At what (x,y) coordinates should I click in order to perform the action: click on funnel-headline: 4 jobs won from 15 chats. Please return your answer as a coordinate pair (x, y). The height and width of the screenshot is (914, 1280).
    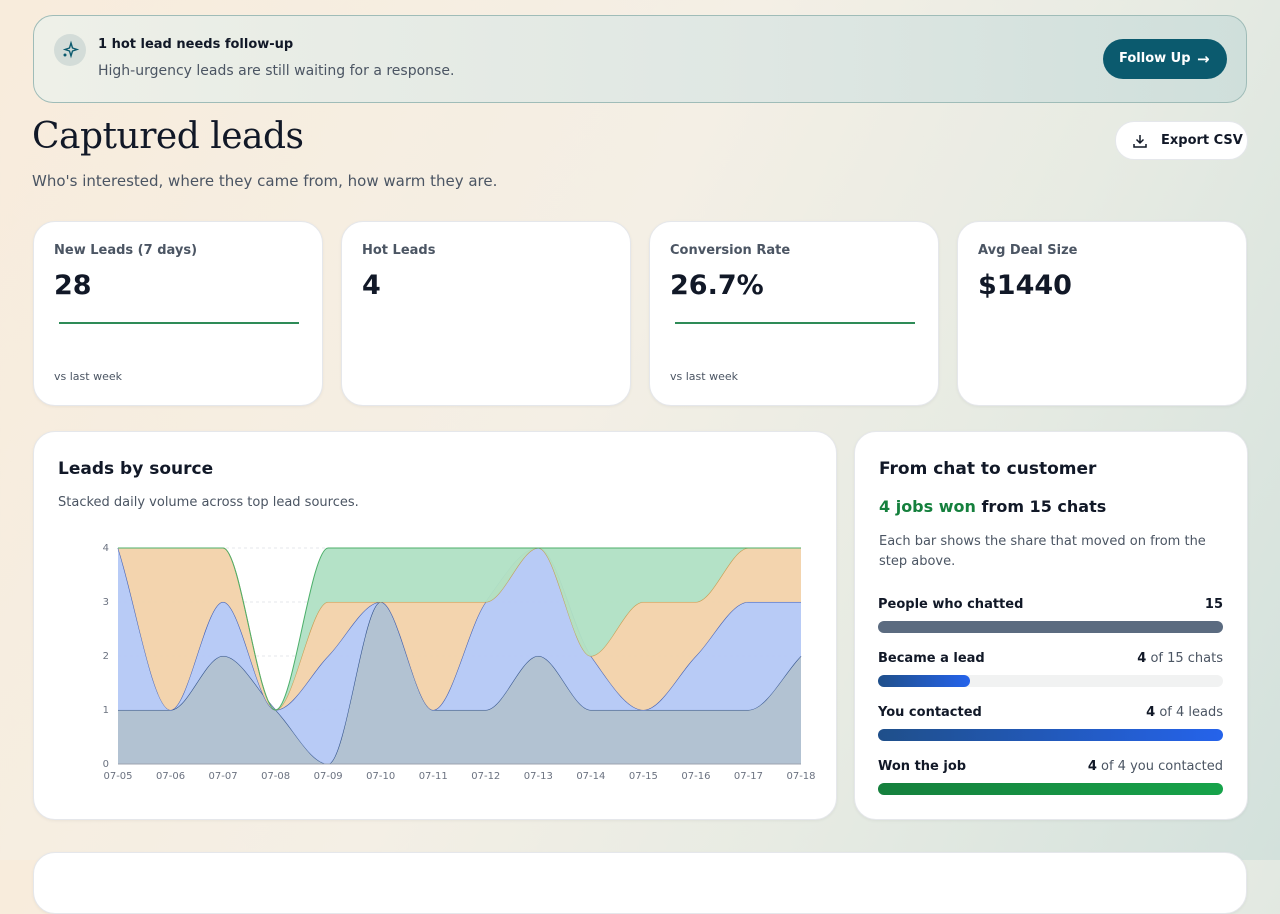
    Looking at the image, I should click on (992, 506).